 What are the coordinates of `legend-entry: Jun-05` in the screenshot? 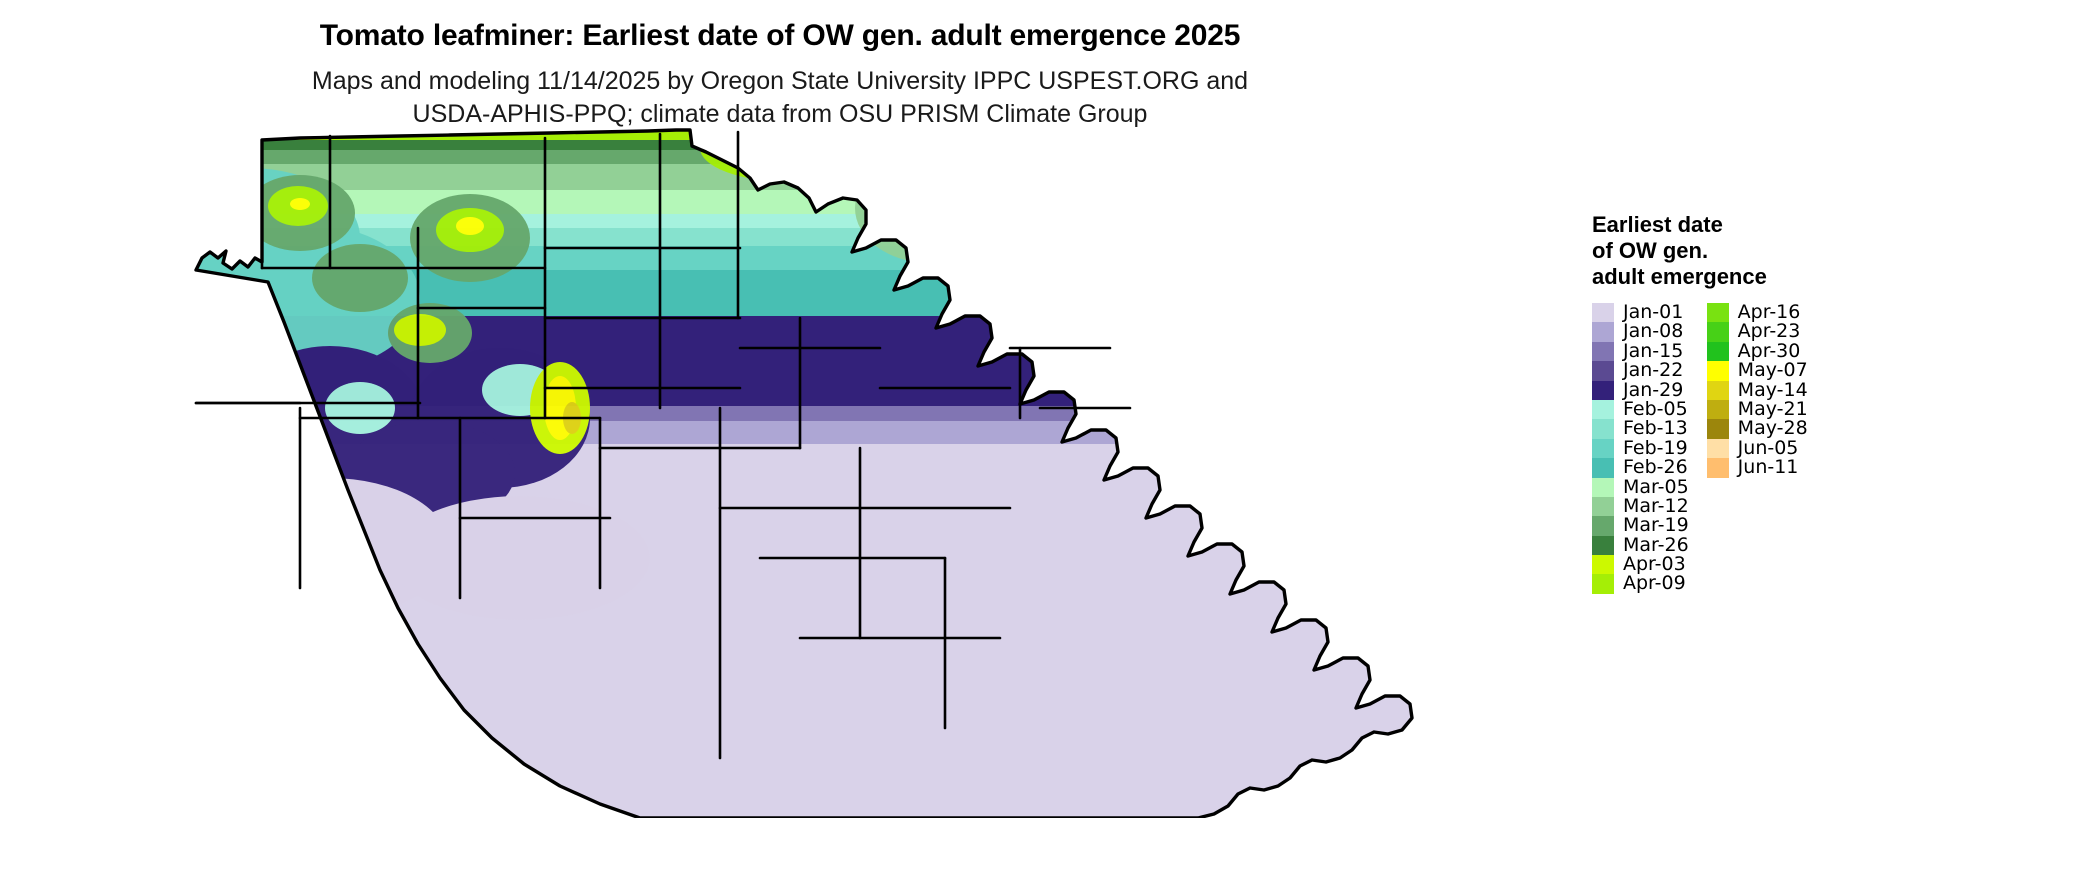 It's located at (1757, 447).